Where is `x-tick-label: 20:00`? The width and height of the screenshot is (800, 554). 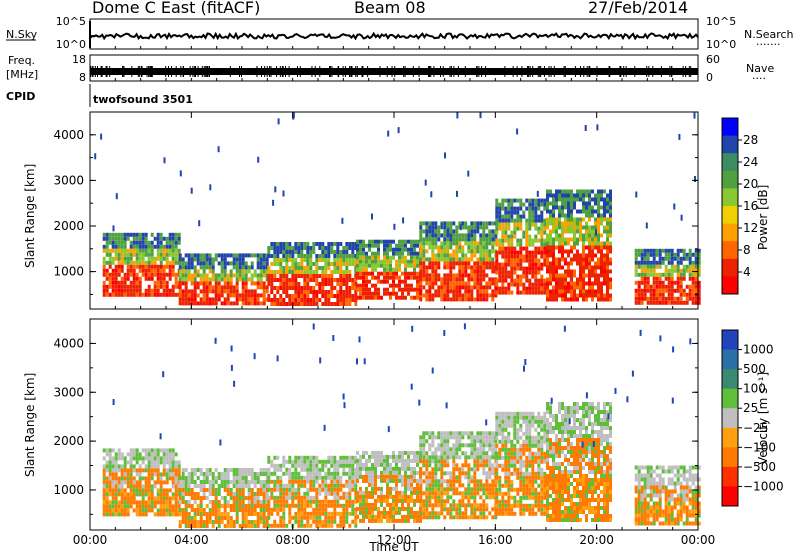
x-tick-label: 20:00 is located at coordinates (596, 540).